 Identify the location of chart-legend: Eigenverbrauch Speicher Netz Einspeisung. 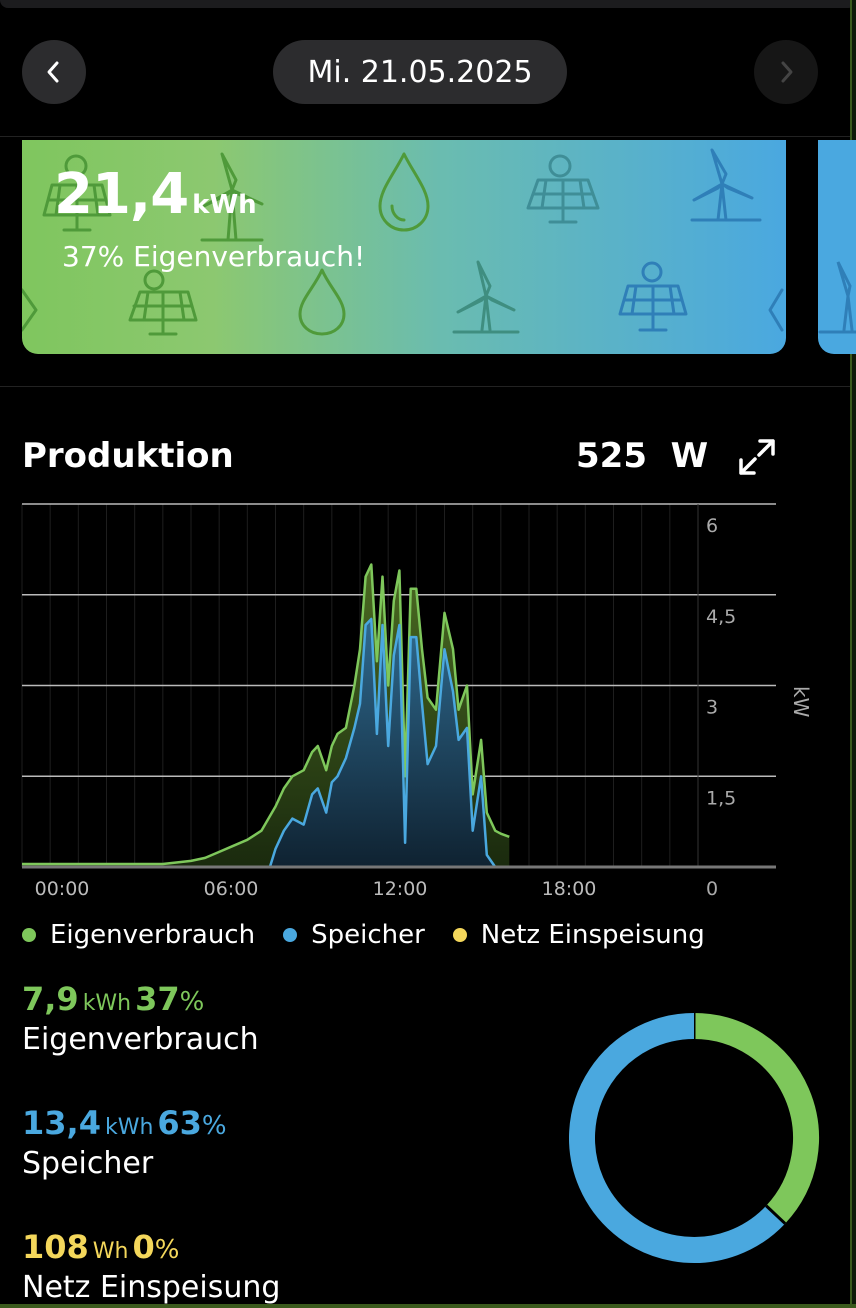
(363, 935).